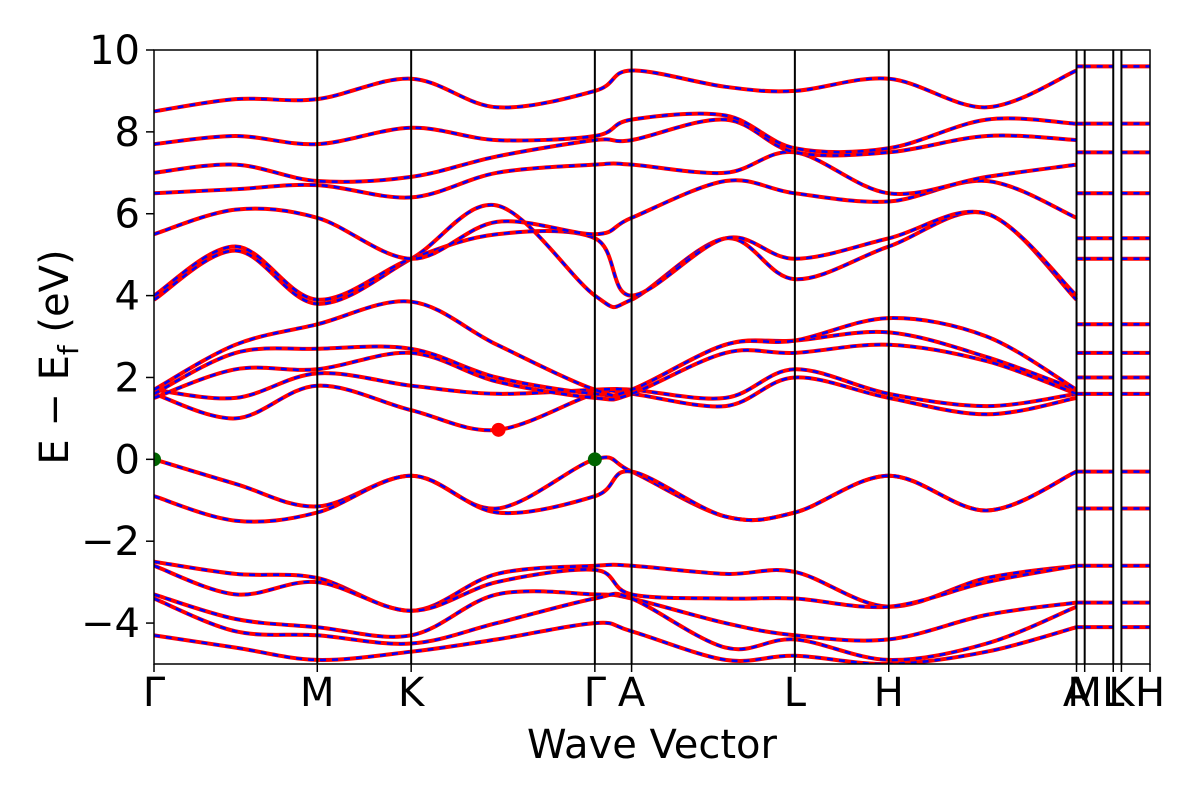 The width and height of the screenshot is (1200, 800). Describe the element at coordinates (127, 133) in the screenshot. I see `y-tick-label: 8` at that location.